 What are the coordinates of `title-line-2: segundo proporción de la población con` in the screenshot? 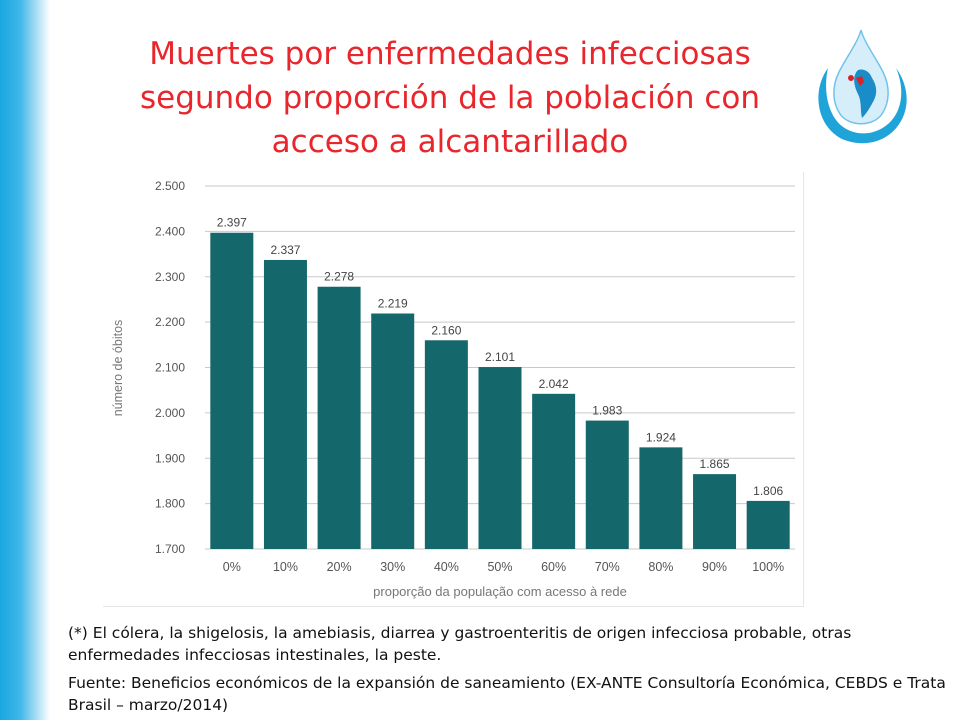 It's located at (449, 98).